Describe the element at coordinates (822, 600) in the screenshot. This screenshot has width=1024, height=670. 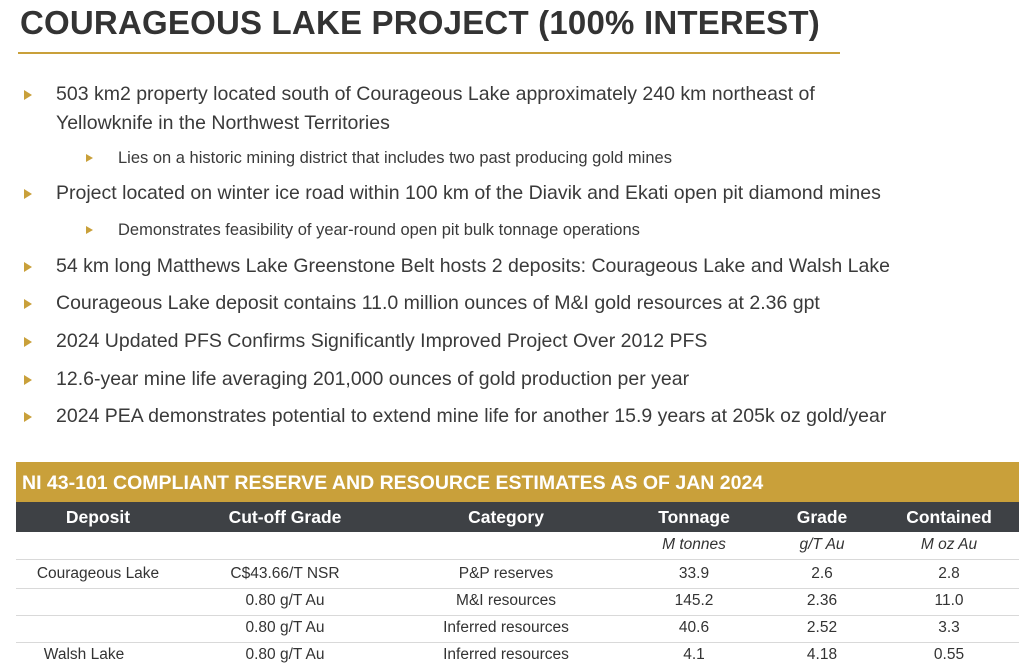
I see `cell-grade: 2.36` at that location.